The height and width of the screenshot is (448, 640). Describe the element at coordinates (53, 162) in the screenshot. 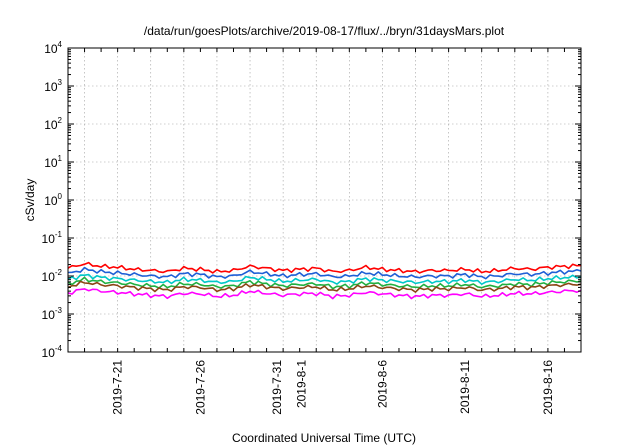

I see `y-tick-label-5: 10¹` at that location.